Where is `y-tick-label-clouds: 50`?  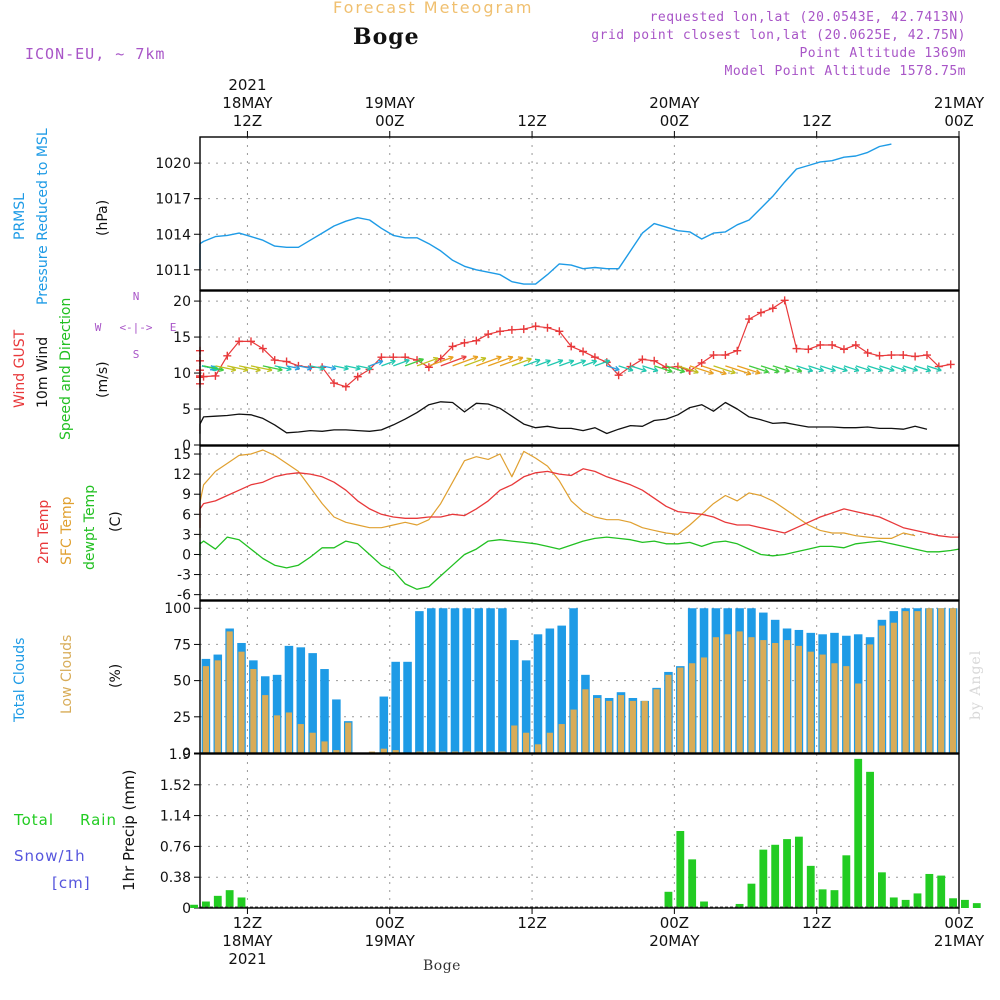 y-tick-label-clouds: 50 is located at coordinates (182, 682).